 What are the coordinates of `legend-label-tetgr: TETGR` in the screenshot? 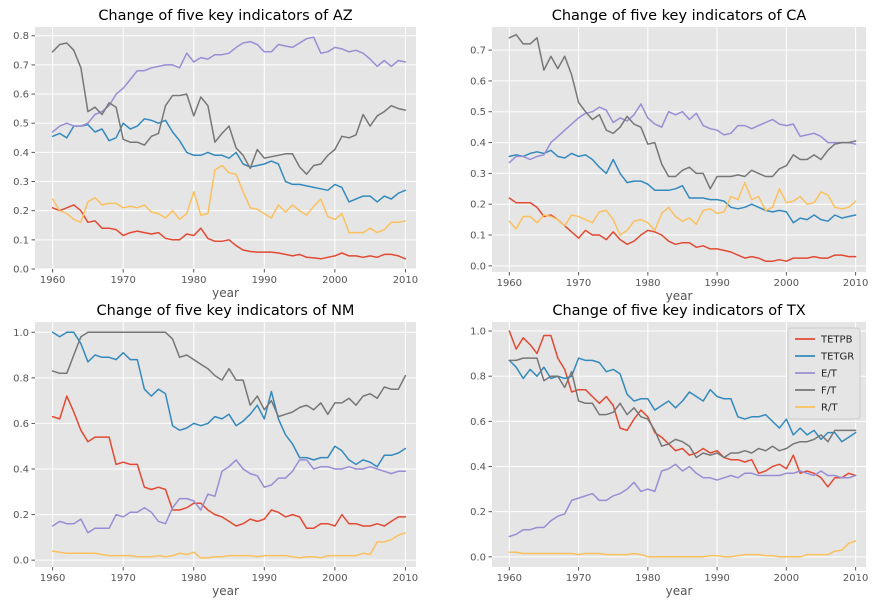 It's located at (837, 357).